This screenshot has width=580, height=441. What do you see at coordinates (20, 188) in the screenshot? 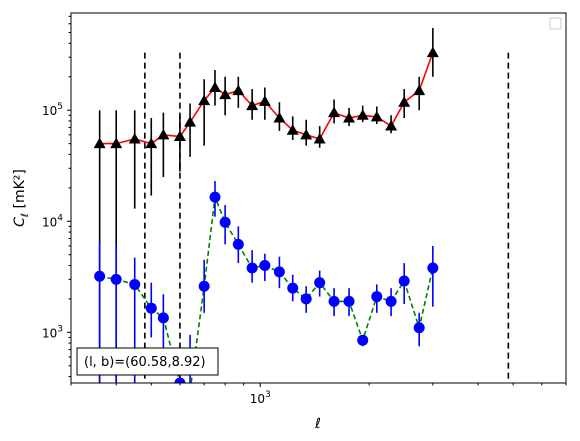
I see `y-axis-label-unit: [mK²]` at bounding box center [20, 188].